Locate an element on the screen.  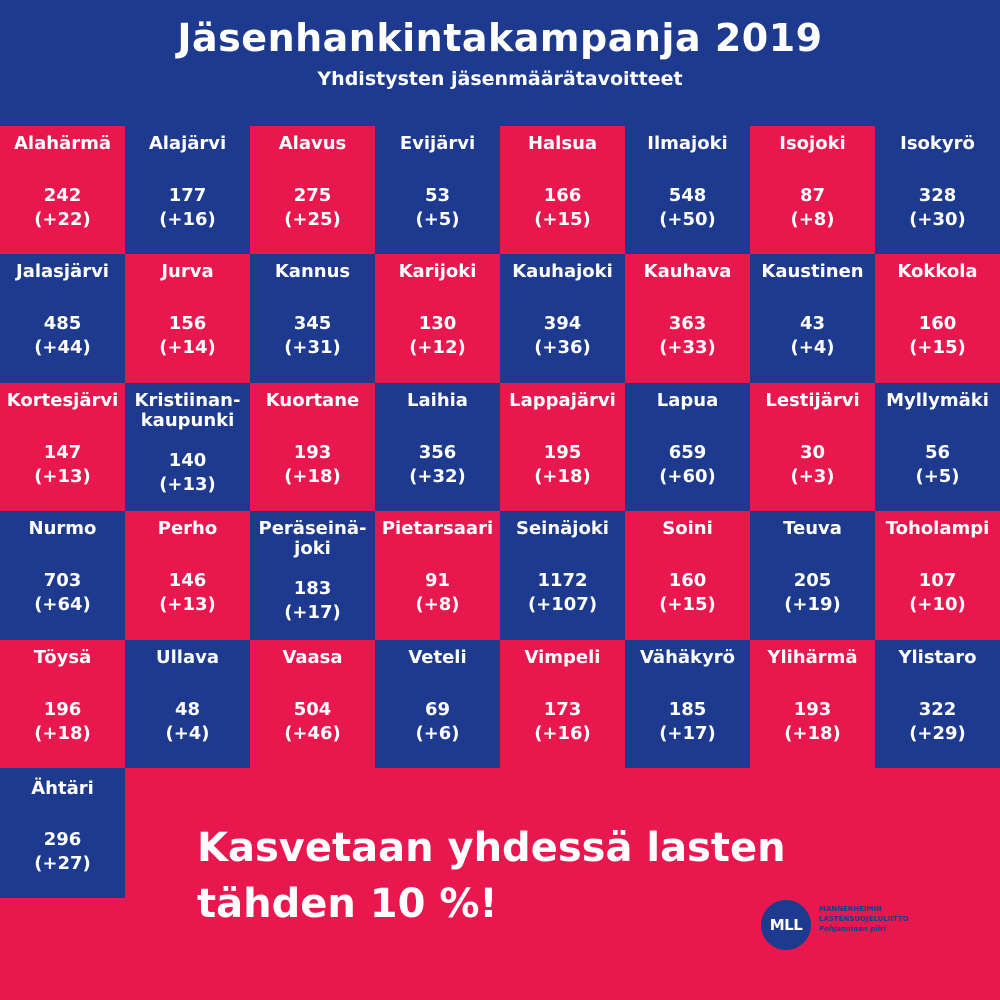
association-name: Ylihärmä is located at coordinates (812, 657).